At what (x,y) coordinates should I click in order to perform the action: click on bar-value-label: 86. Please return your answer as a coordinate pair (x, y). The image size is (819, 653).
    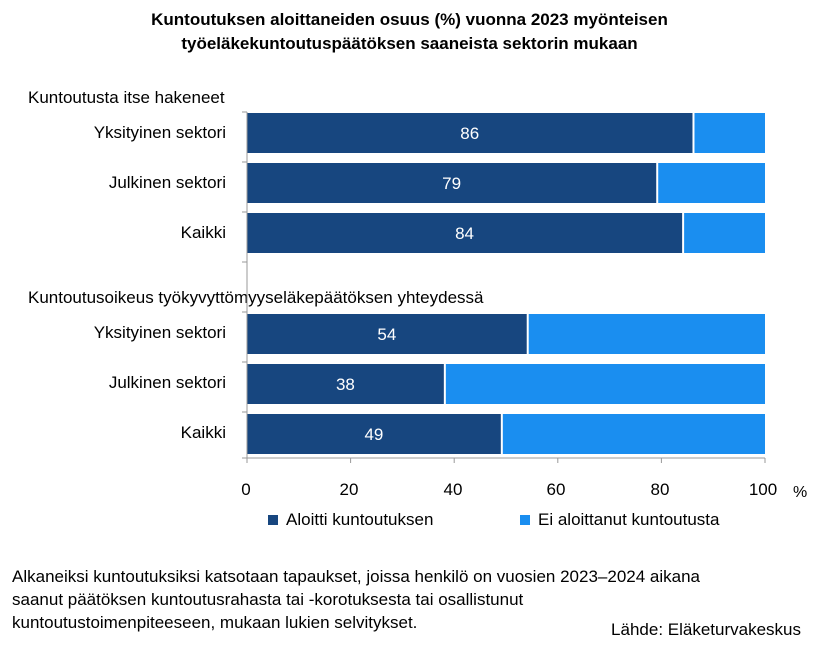
    Looking at the image, I should click on (469, 133).